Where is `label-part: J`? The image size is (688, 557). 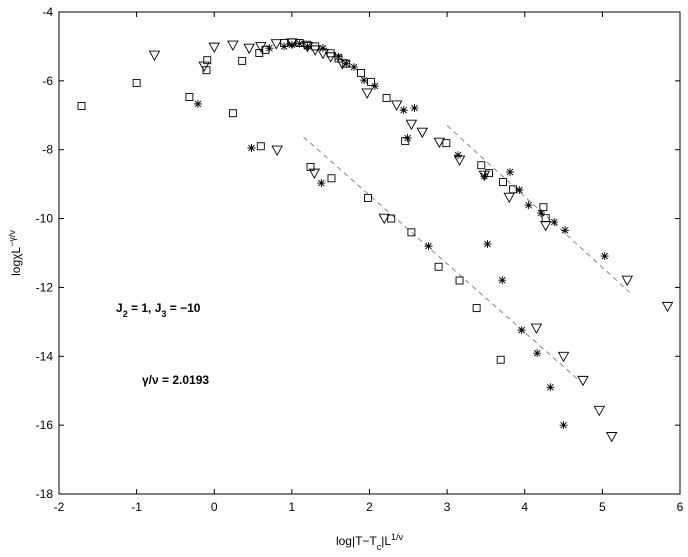 label-part: J is located at coordinates (119, 308).